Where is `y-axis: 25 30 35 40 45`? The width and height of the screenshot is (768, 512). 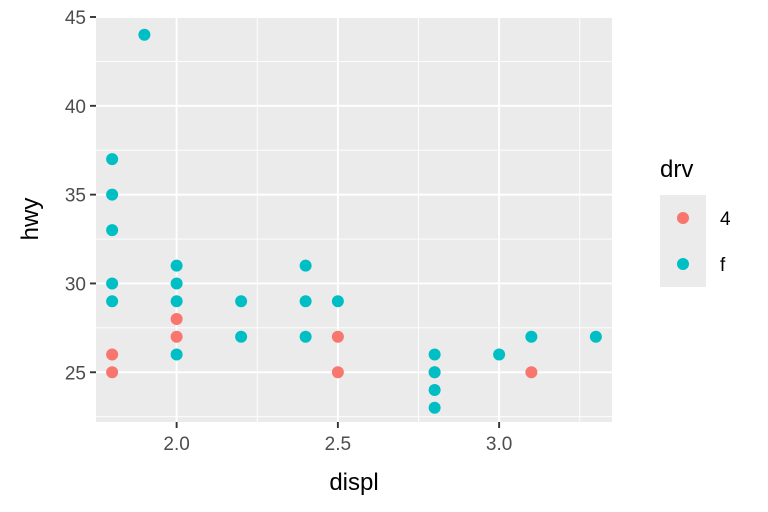
y-axis: 25 30 35 40 45 is located at coordinates (80, 196).